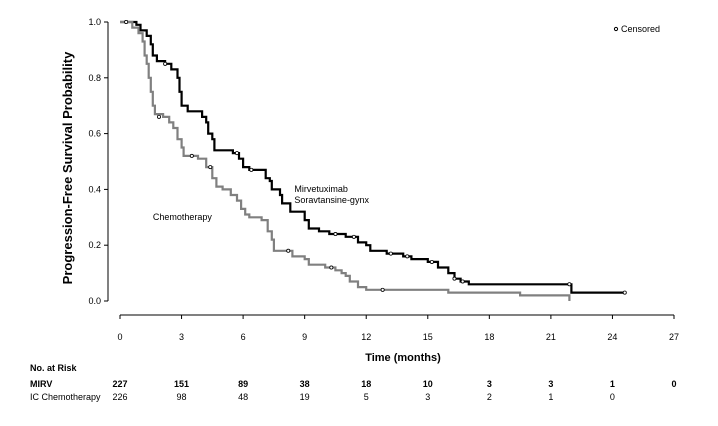  Describe the element at coordinates (243, 384) in the screenshot. I see `risk-value: 89` at that location.